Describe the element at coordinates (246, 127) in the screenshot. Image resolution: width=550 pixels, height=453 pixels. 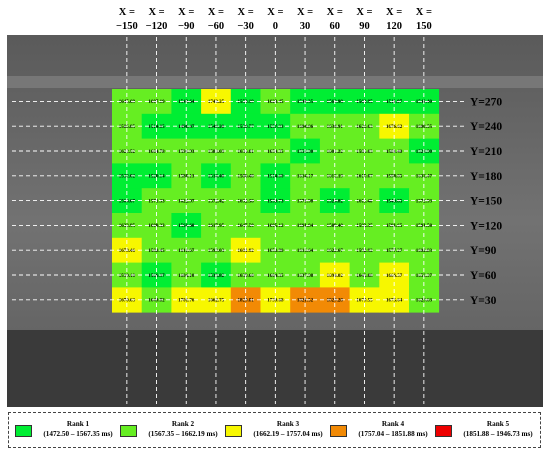
I see `cell-value-r1-c4: 1539.77` at that location.